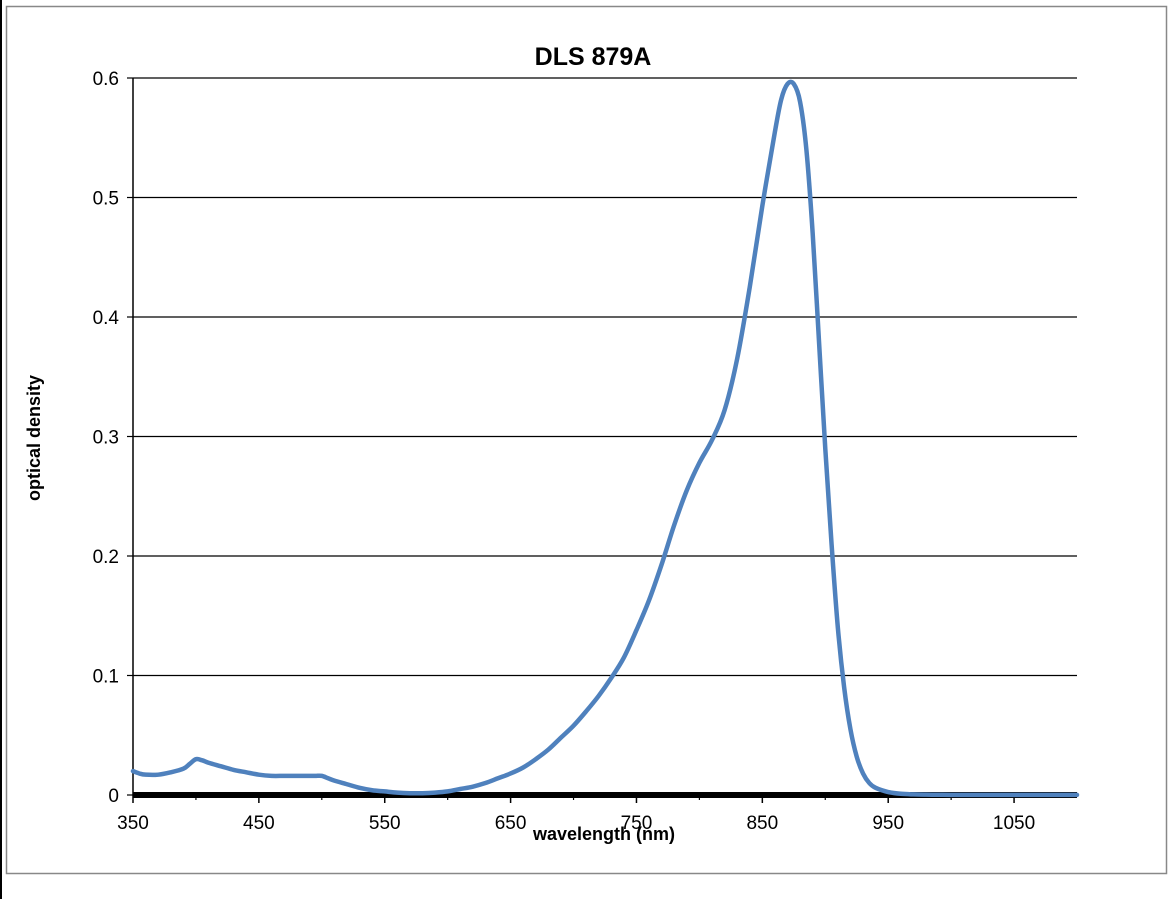  What do you see at coordinates (1014, 823) in the screenshot?
I see `x-tick-label-7: 1050` at bounding box center [1014, 823].